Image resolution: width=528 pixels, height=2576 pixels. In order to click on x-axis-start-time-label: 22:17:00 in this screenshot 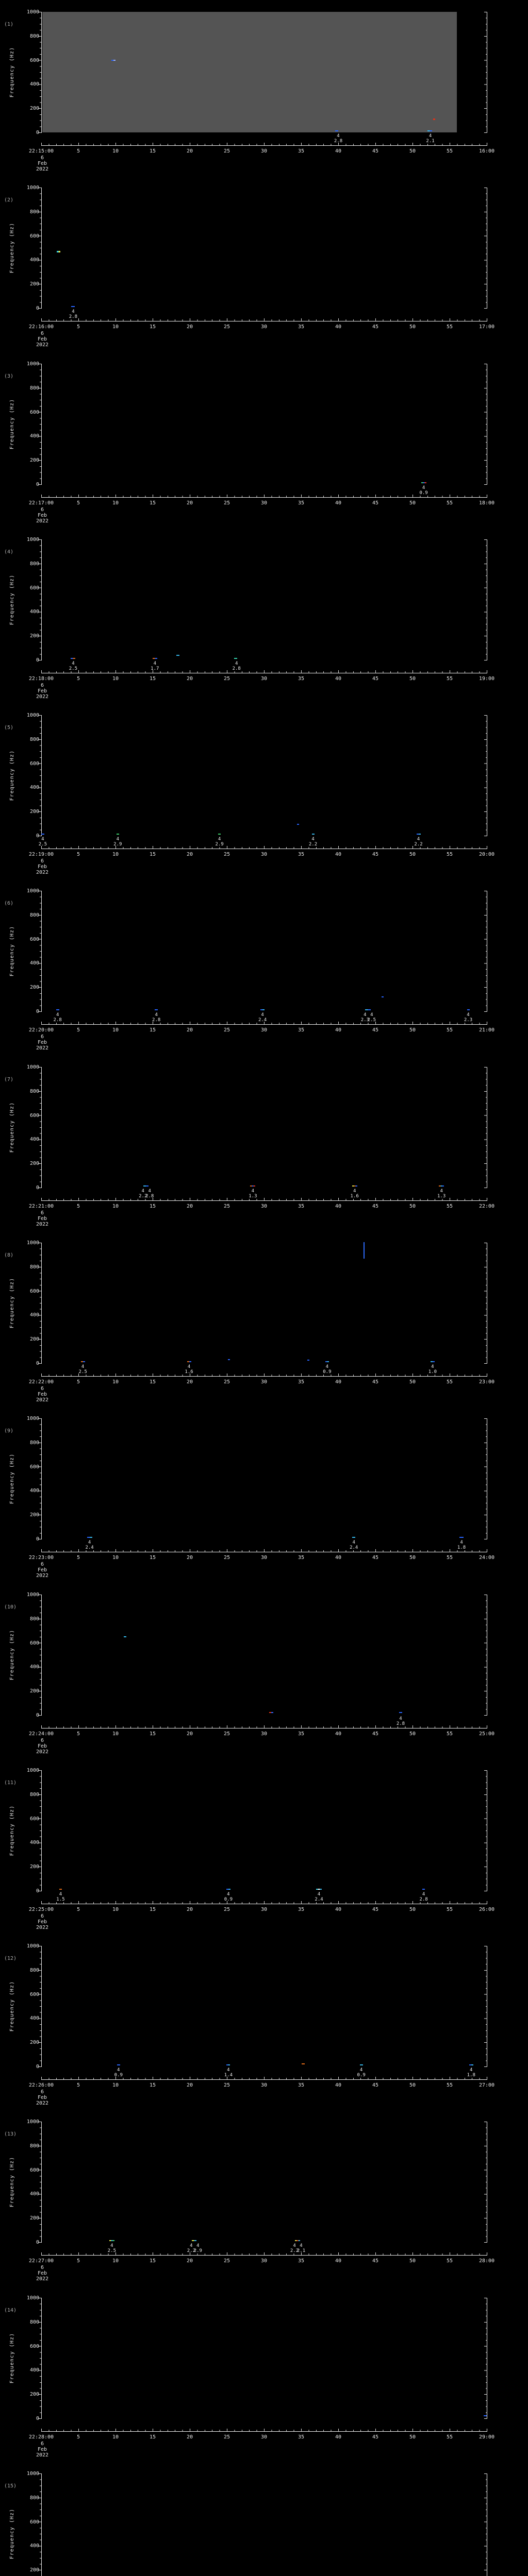, I will do `click(41, 503)`.